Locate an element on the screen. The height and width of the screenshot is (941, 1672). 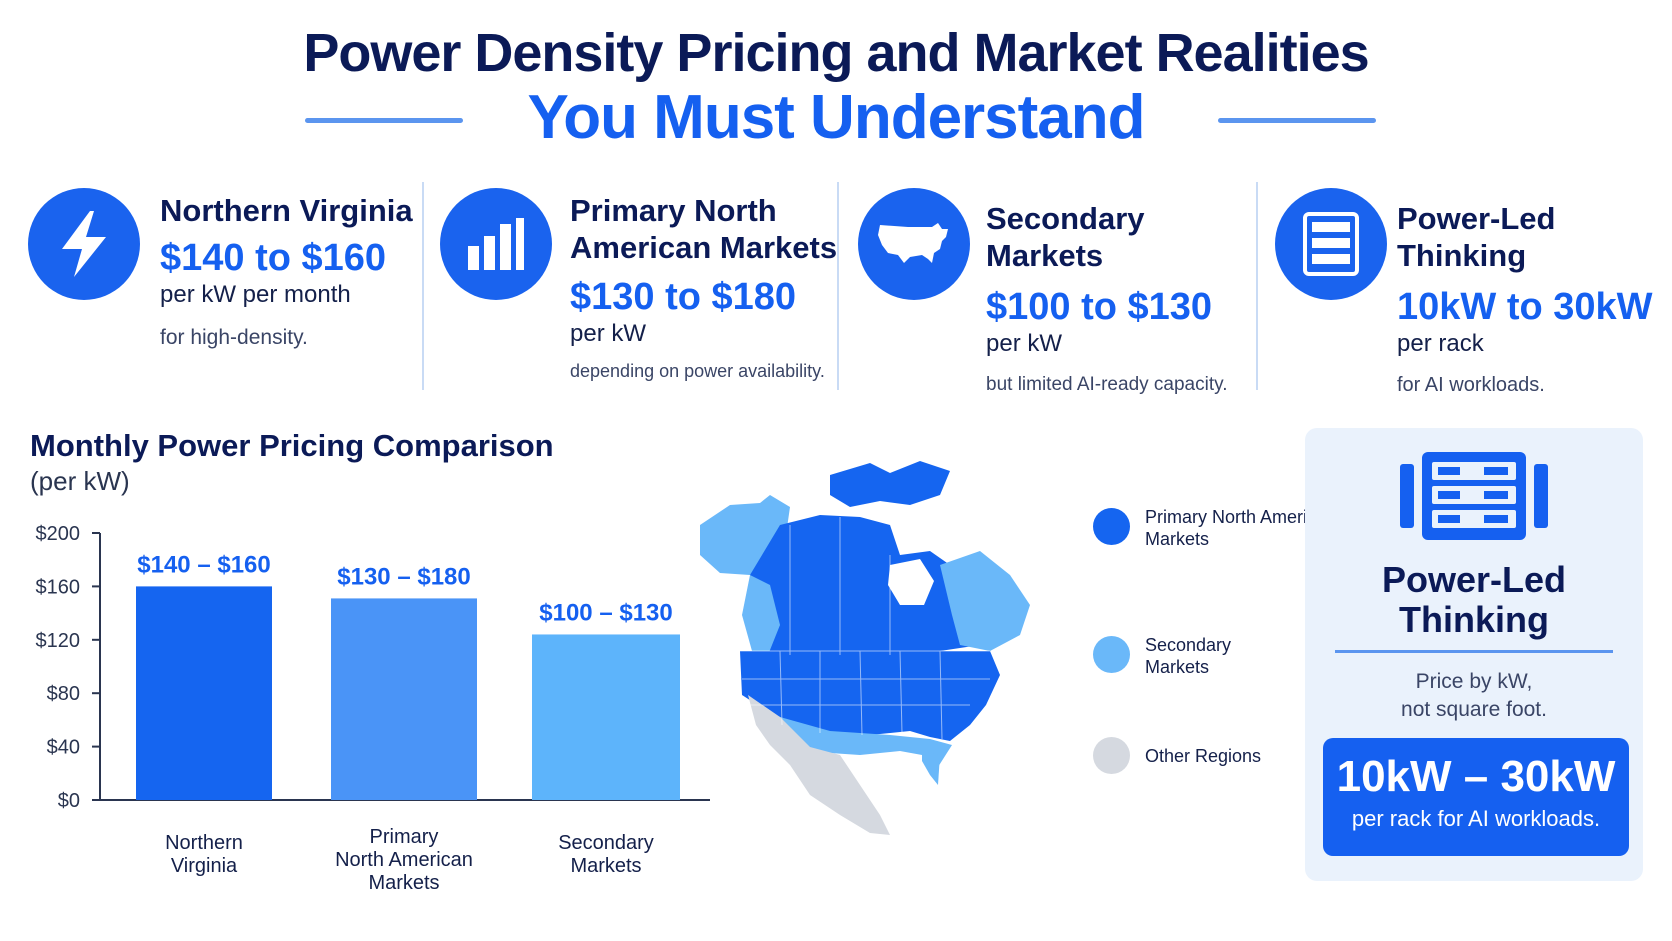
usa-map-icon is located at coordinates (914, 244).